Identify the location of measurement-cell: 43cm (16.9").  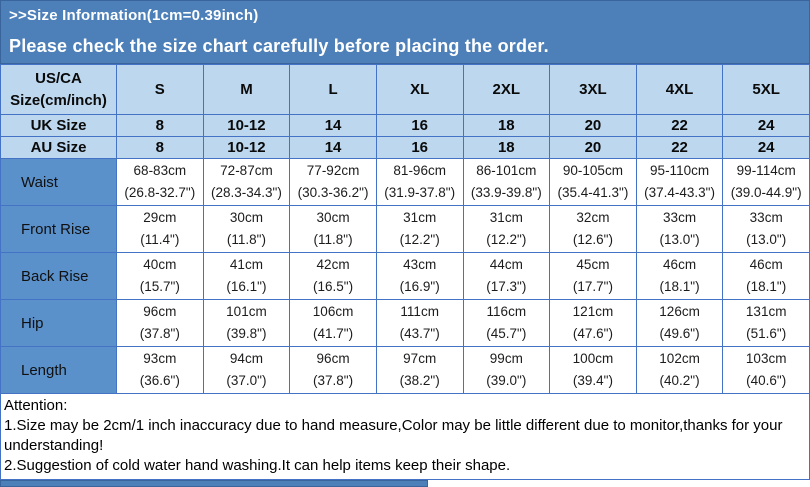
(419, 276).